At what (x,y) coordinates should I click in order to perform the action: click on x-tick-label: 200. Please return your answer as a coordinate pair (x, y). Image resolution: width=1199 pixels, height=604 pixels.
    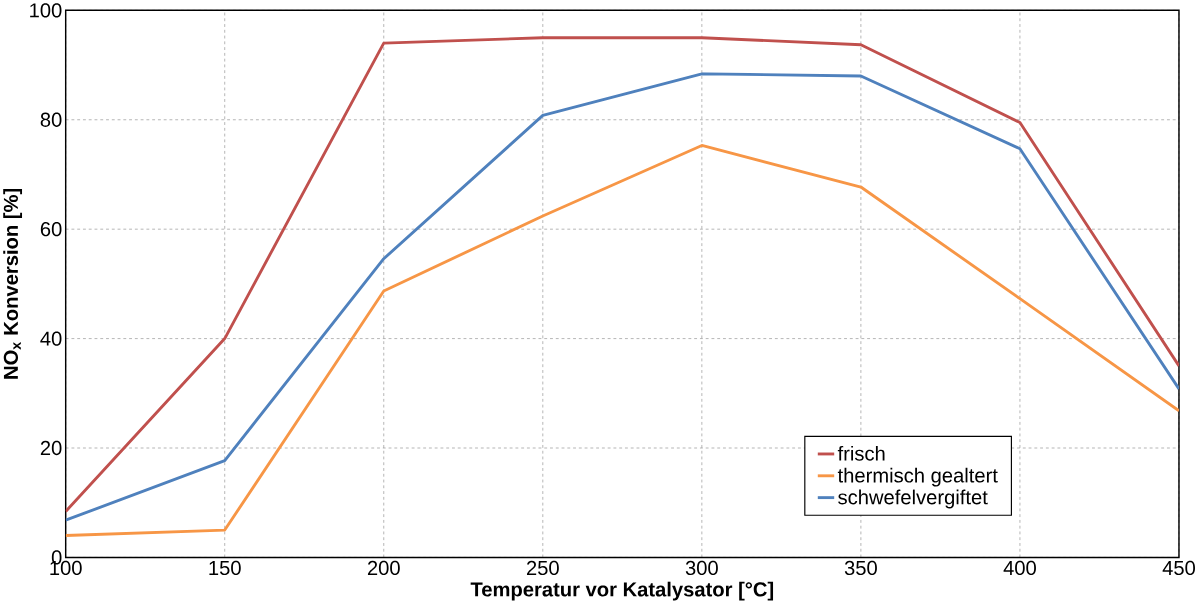
    Looking at the image, I should click on (383, 568).